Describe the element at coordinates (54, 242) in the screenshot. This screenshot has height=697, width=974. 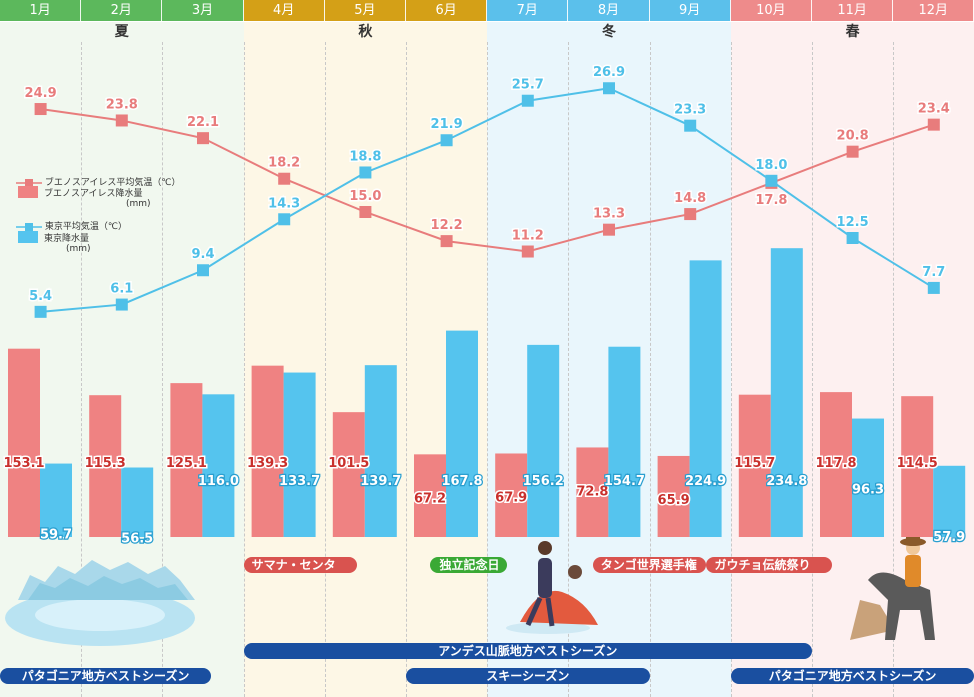
I see `legend-tokyo-precip: 東京降水量 (mm)` at that location.